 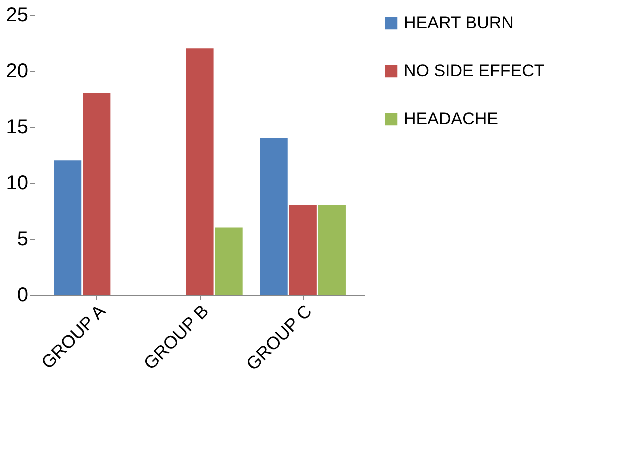 What do you see at coordinates (22, 239) in the screenshot?
I see `y-tick-label: 5` at bounding box center [22, 239].